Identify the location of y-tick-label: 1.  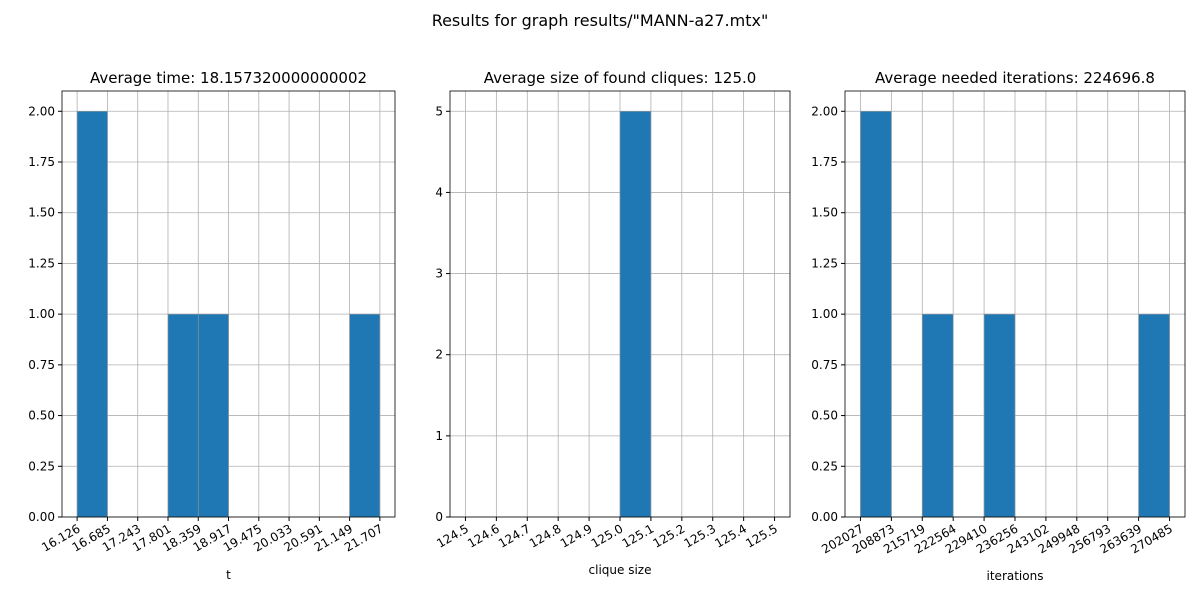
(439, 436).